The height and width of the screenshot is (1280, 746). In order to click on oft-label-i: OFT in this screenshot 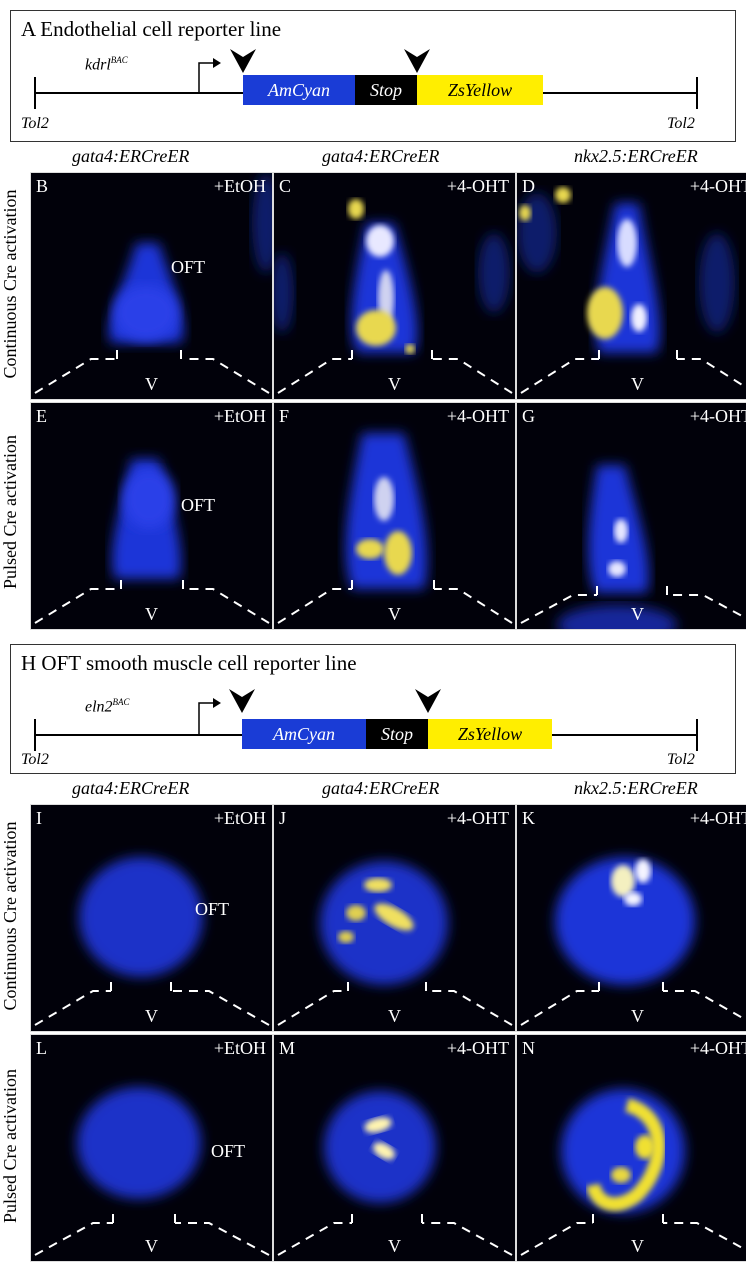, I will do `click(212, 909)`.